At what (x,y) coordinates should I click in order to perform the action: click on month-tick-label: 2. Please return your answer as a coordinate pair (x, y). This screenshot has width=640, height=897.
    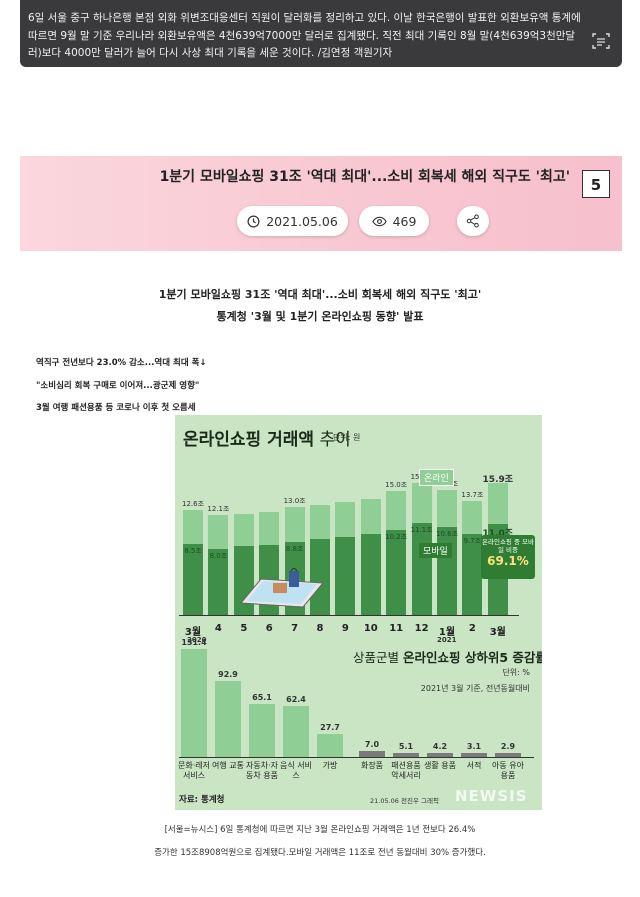
    Looking at the image, I should click on (472, 628).